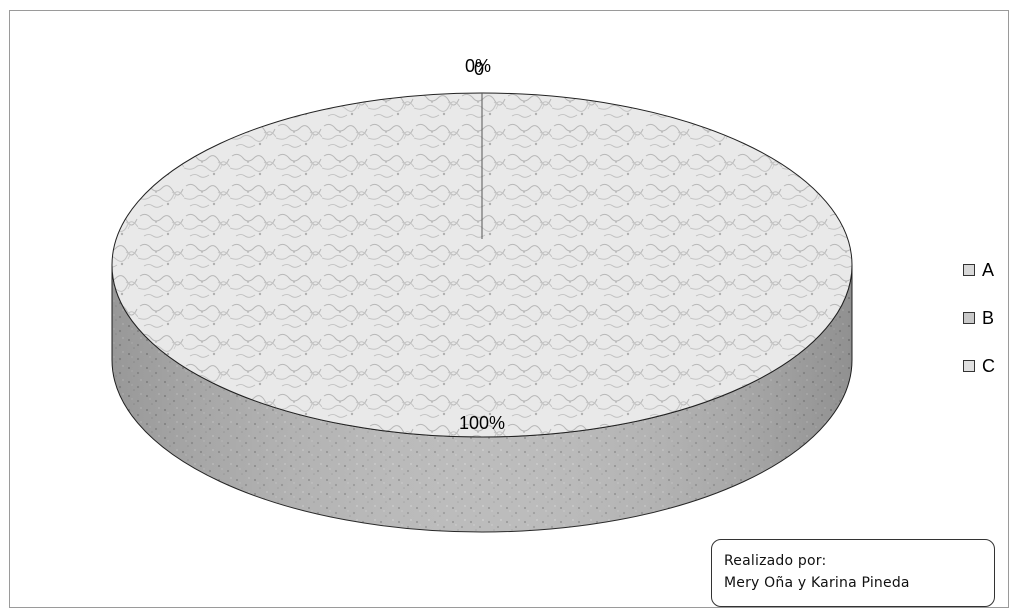  I want to click on author-note-line-1: Realizado por:, so click(775, 561).